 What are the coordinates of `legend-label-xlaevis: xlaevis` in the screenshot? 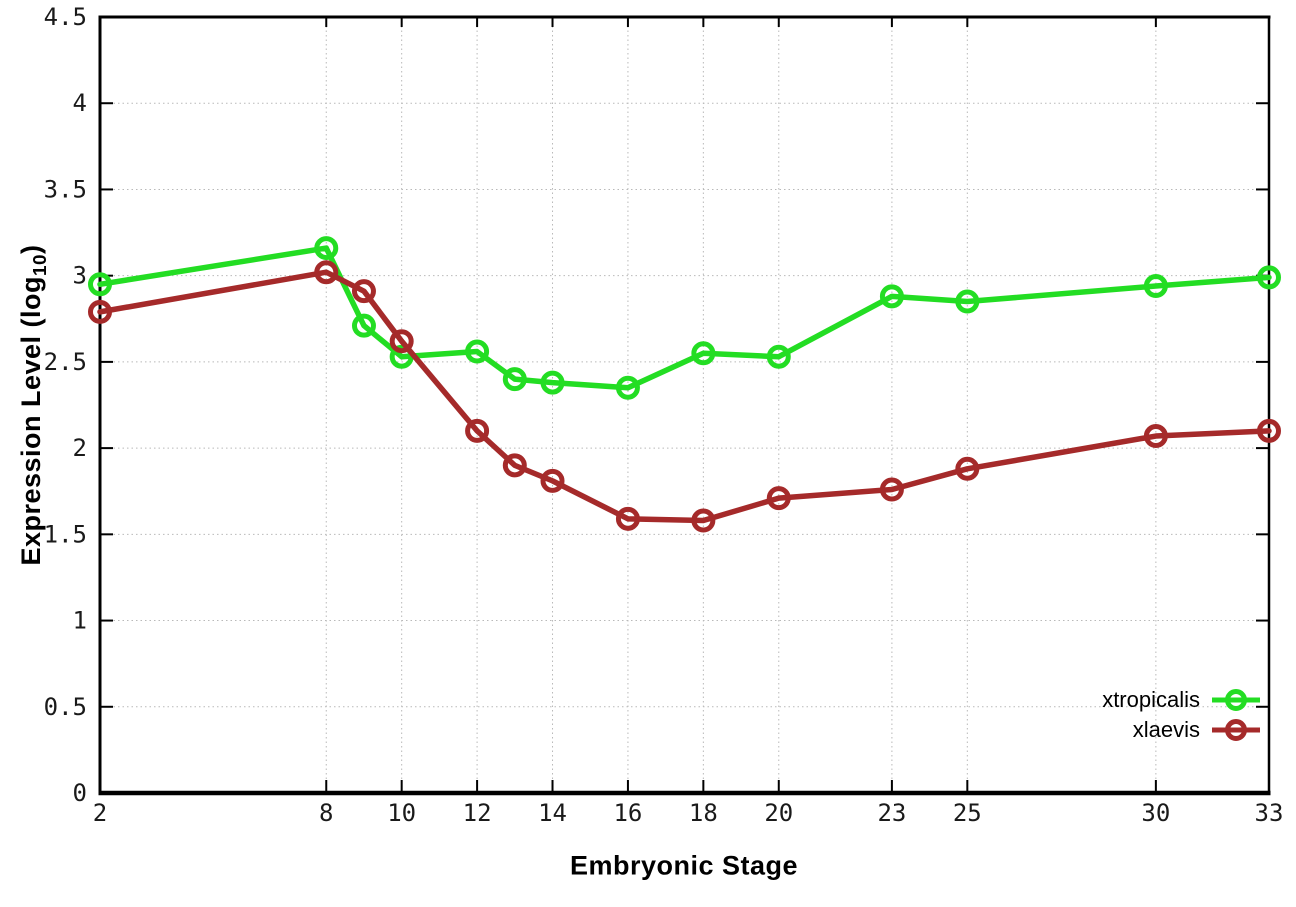 It's located at (1166, 729).